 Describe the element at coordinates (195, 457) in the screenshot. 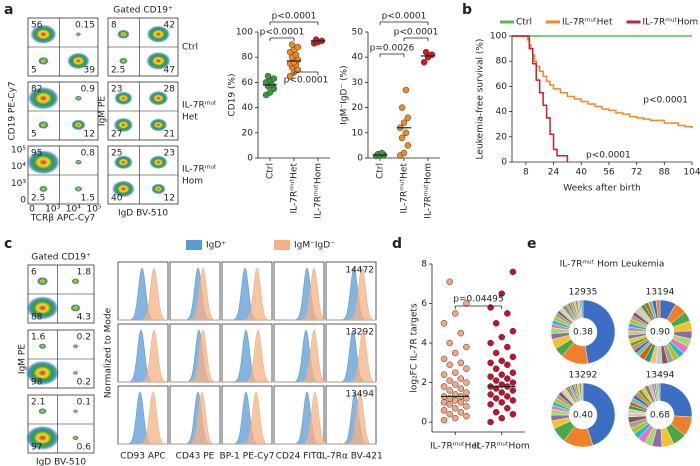

I see `marker-label: CD43 PE` at that location.